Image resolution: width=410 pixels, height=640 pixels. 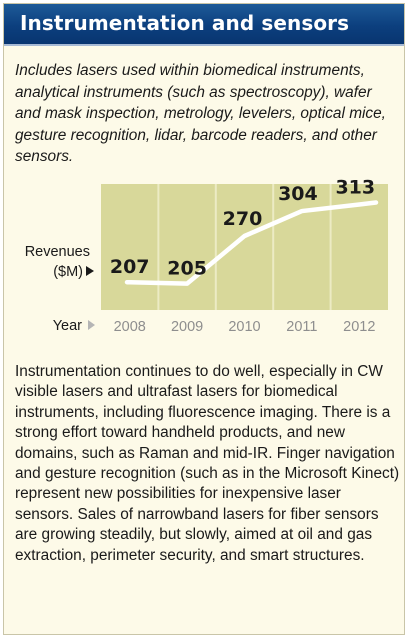 I want to click on data-label: 270, so click(x=243, y=219).